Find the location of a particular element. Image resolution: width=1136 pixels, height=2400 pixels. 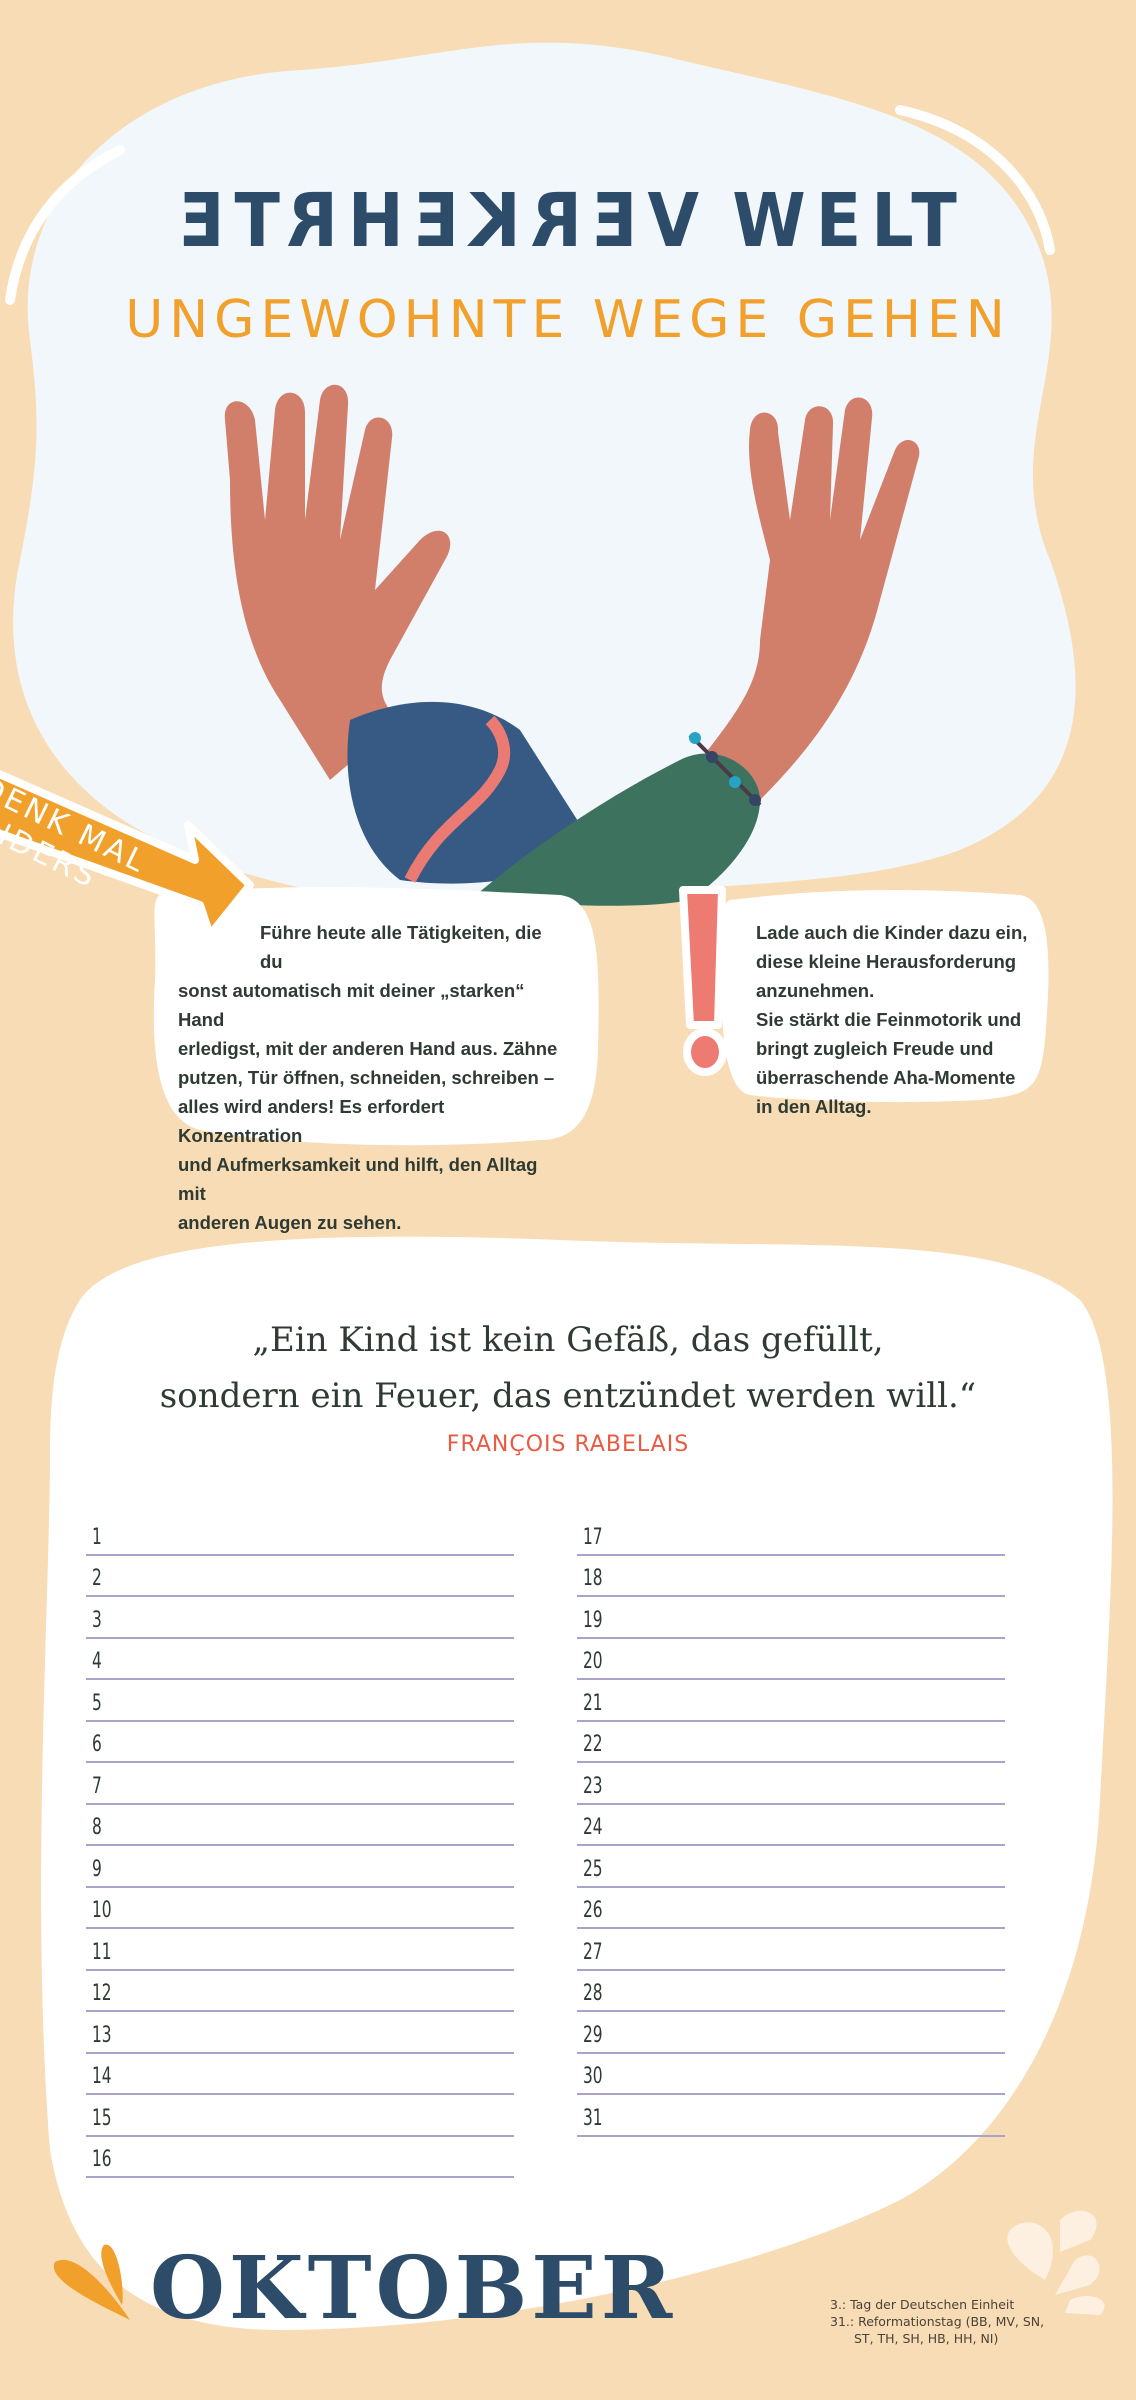

day-number: 17 is located at coordinates (593, 1537).